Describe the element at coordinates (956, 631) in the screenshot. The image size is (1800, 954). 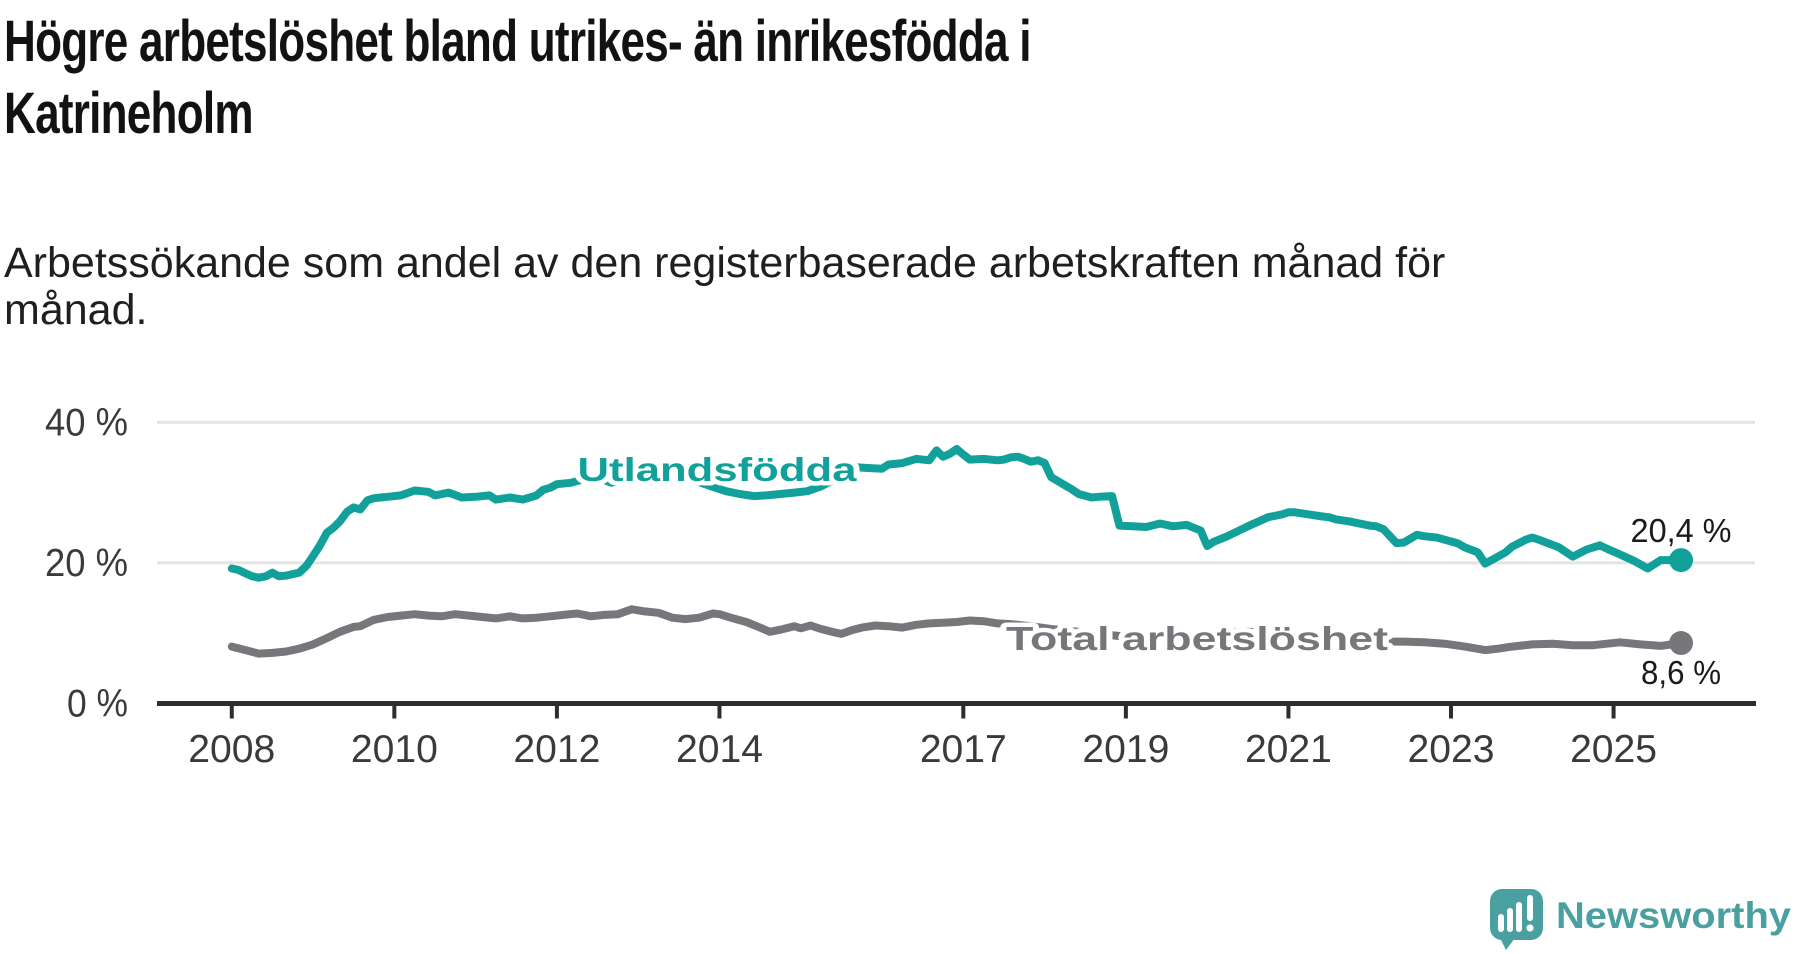
I see `series-line-total` at that location.